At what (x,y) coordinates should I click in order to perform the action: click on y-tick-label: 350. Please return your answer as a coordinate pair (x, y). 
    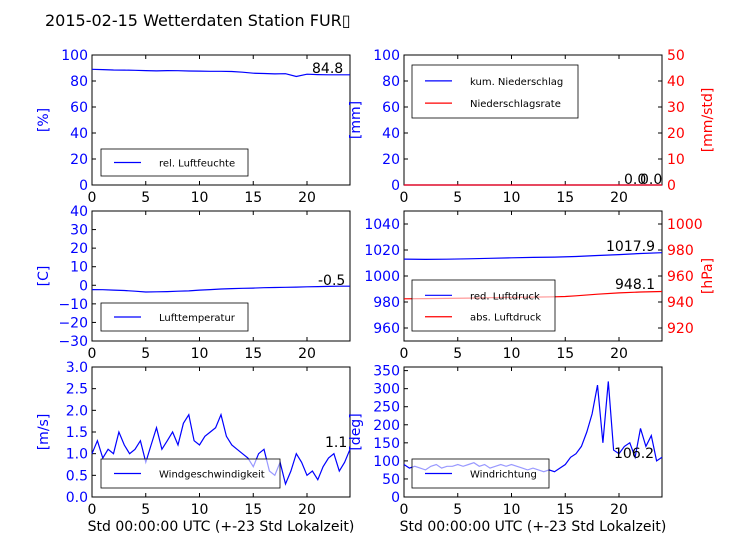
    Looking at the image, I should click on (386, 372).